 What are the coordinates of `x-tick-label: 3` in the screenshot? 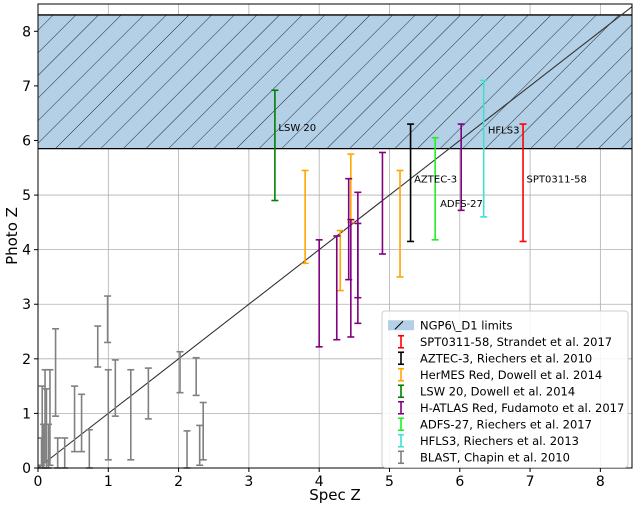 It's located at (248, 482).